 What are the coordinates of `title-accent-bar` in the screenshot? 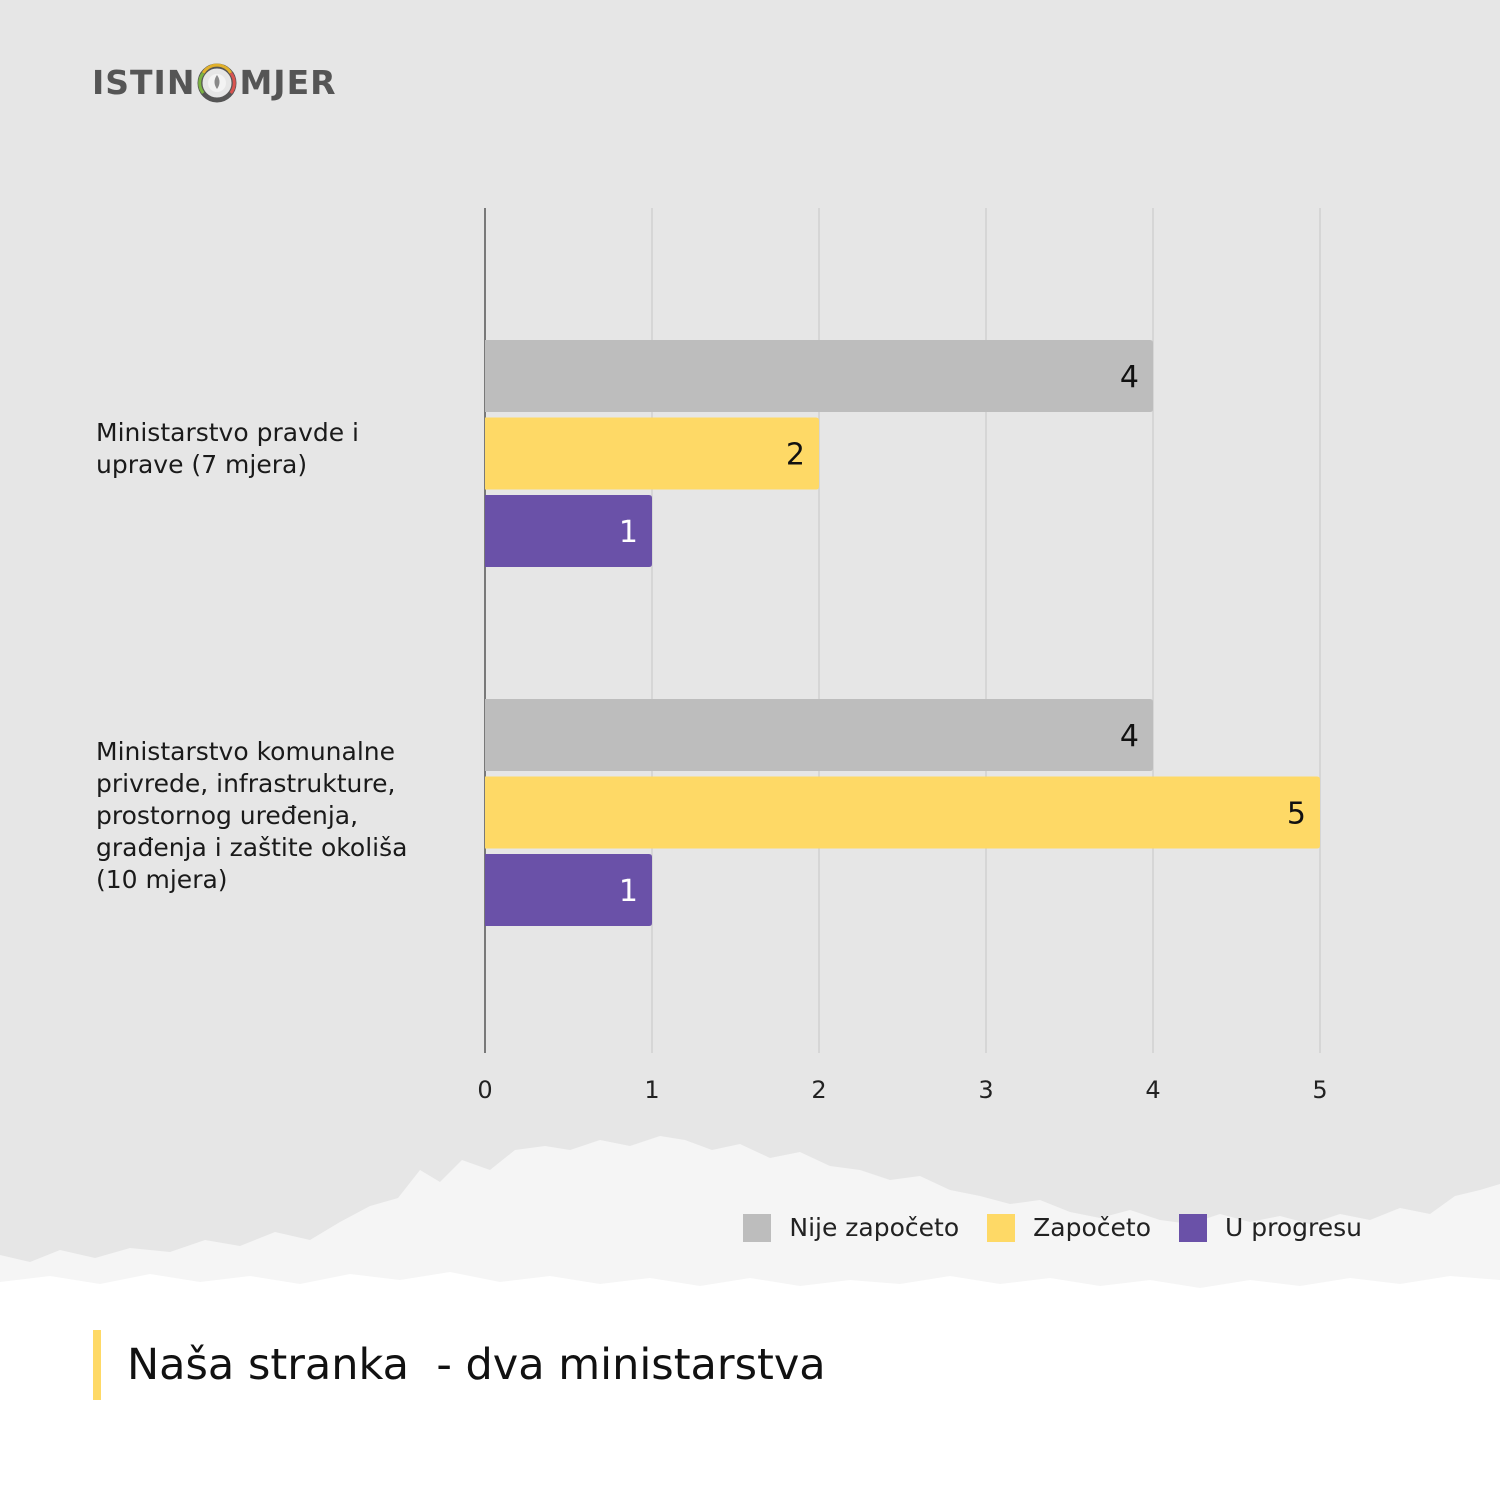 It's located at (97, 1365).